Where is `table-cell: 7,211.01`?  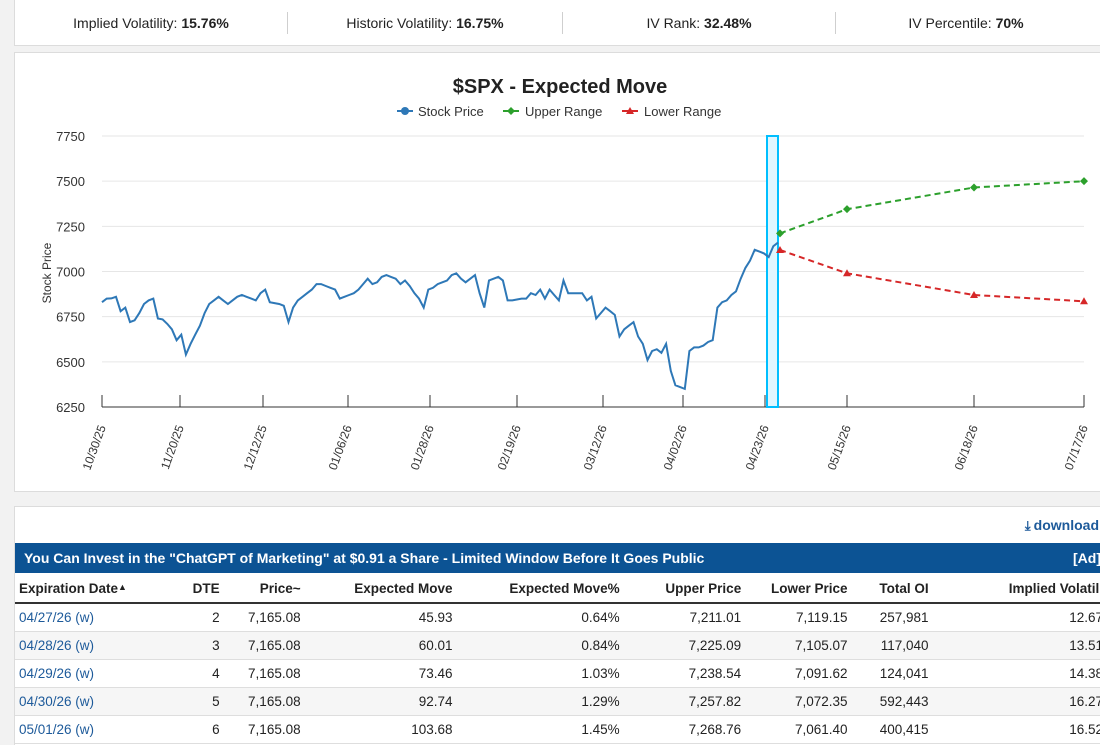 table-cell: 7,211.01 is located at coordinates (680, 617).